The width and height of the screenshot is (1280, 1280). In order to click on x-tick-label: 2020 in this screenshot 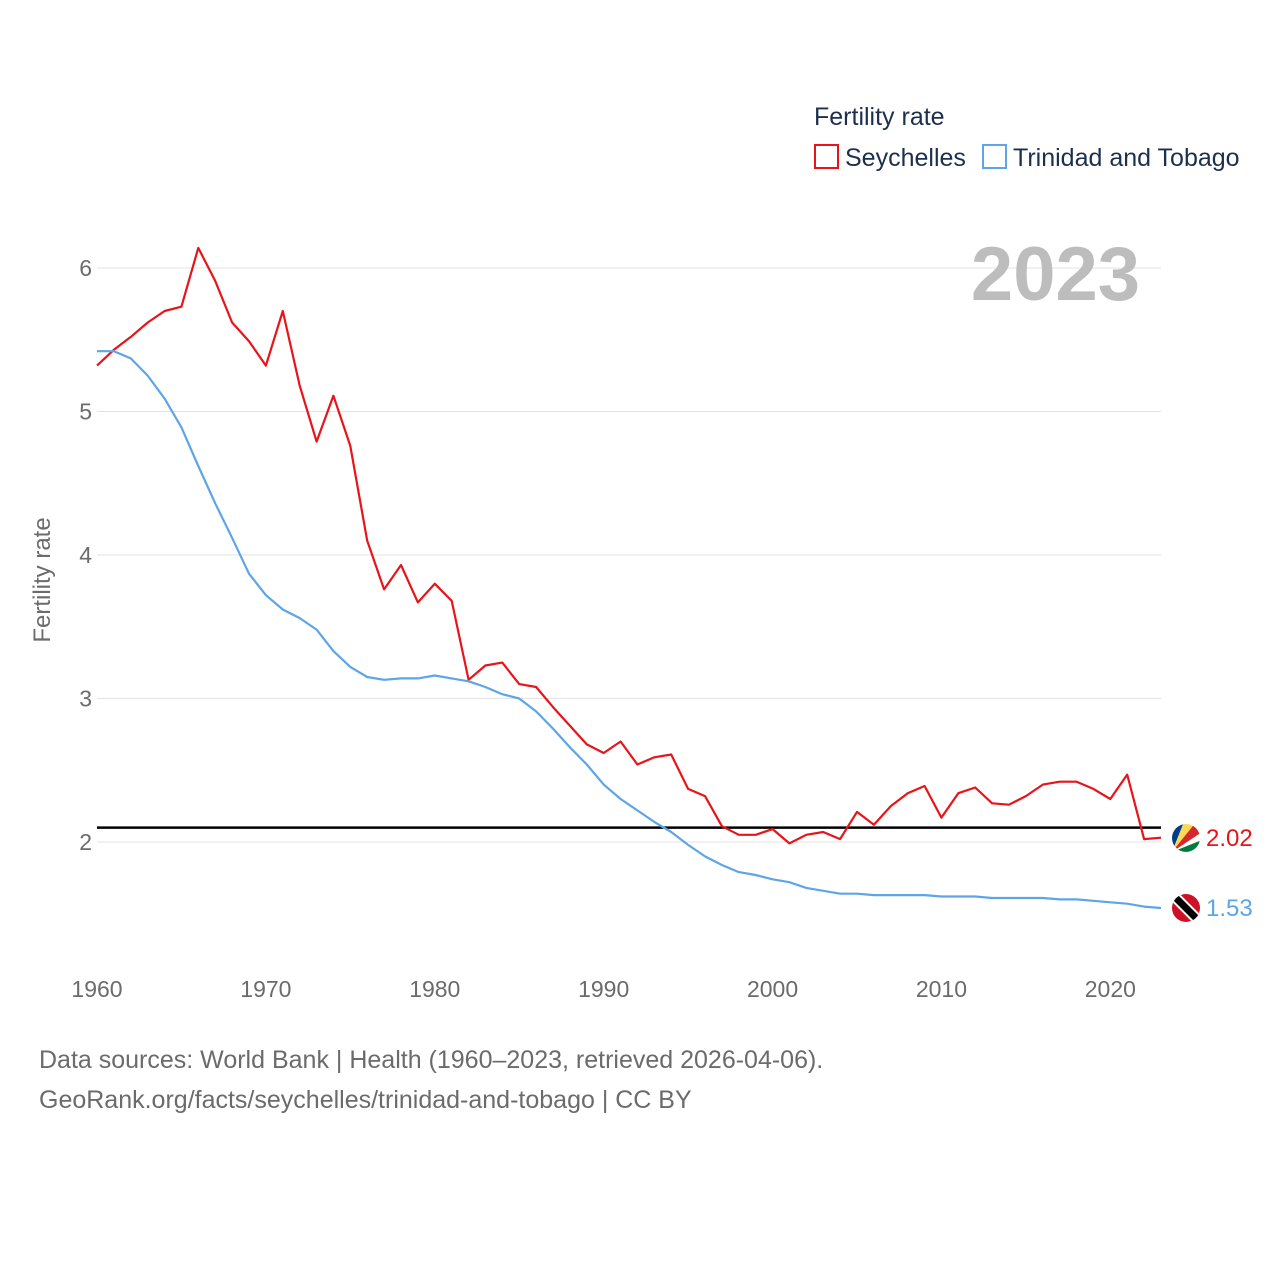, I will do `click(1110, 989)`.